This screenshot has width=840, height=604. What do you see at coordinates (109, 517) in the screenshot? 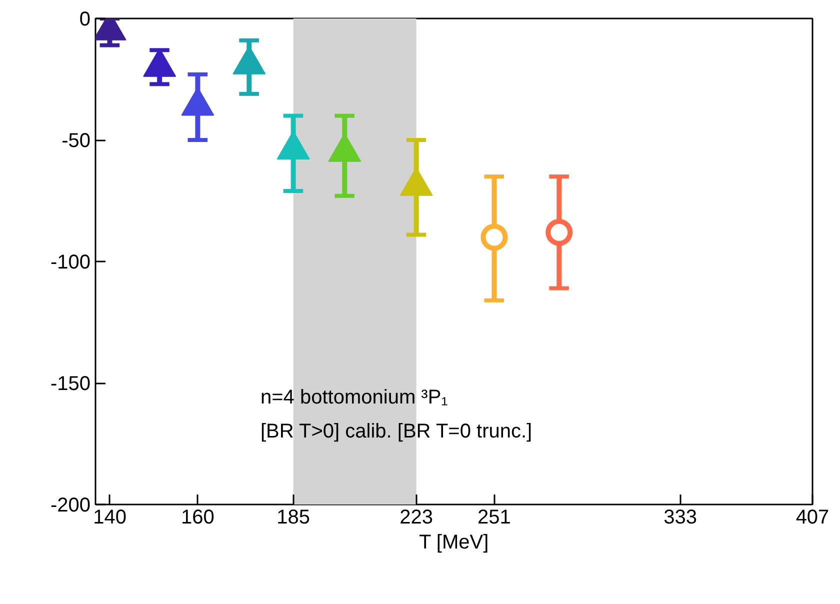
I see `x-tick-label: 140` at bounding box center [109, 517].